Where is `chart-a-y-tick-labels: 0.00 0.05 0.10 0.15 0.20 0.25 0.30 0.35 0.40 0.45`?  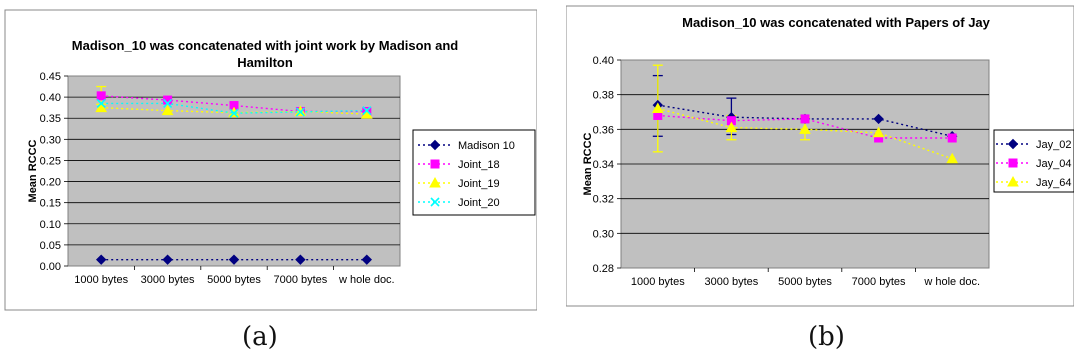
chart-a-y-tick-labels: 0.00 0.05 0.10 0.15 0.20 0.25 0.30 0.35 0.40 0.45 is located at coordinates (50, 172).